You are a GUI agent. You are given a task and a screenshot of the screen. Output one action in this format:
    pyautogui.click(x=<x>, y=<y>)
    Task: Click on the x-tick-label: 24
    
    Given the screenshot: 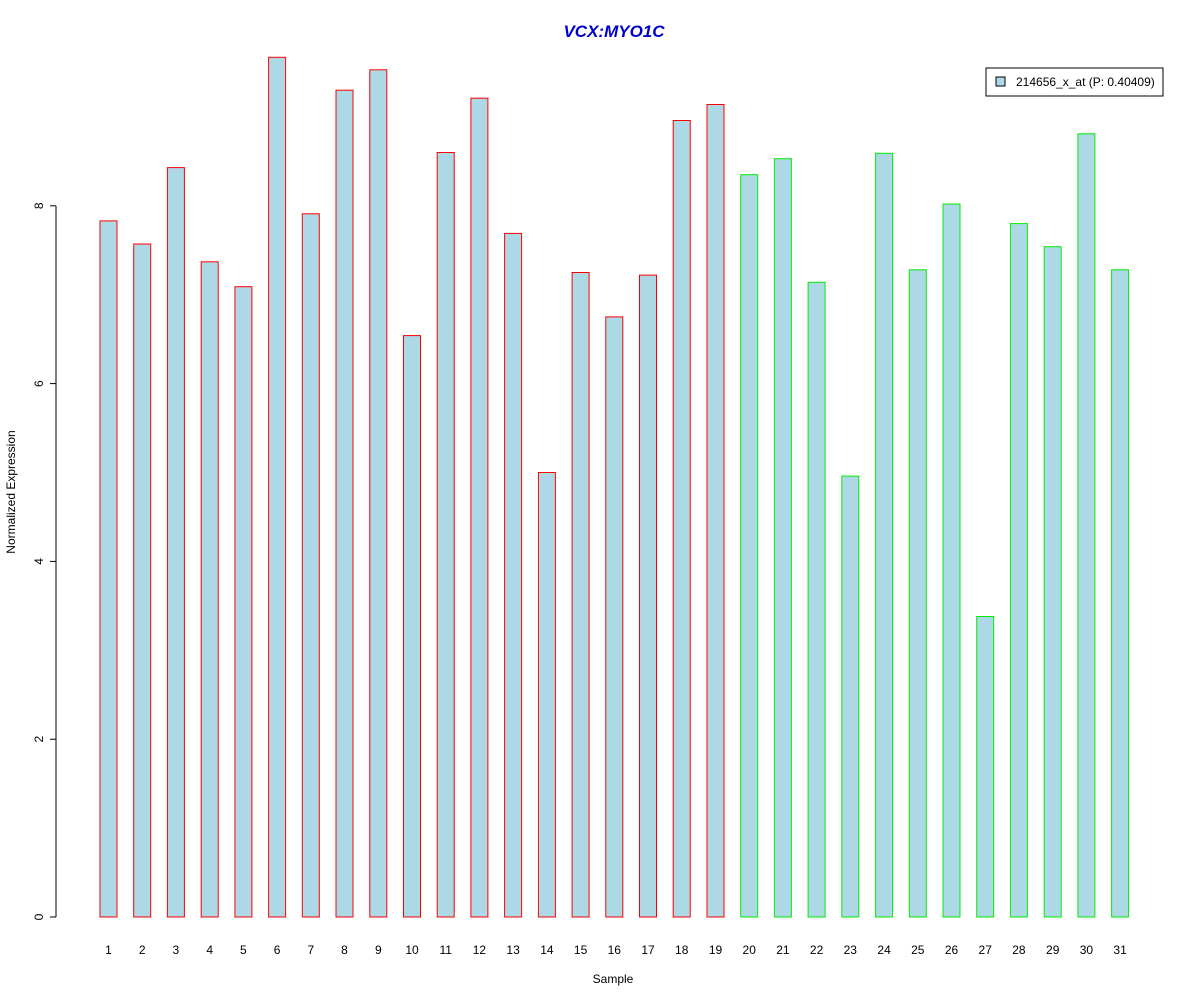 What is the action you would take?
    pyautogui.click(x=884, y=950)
    